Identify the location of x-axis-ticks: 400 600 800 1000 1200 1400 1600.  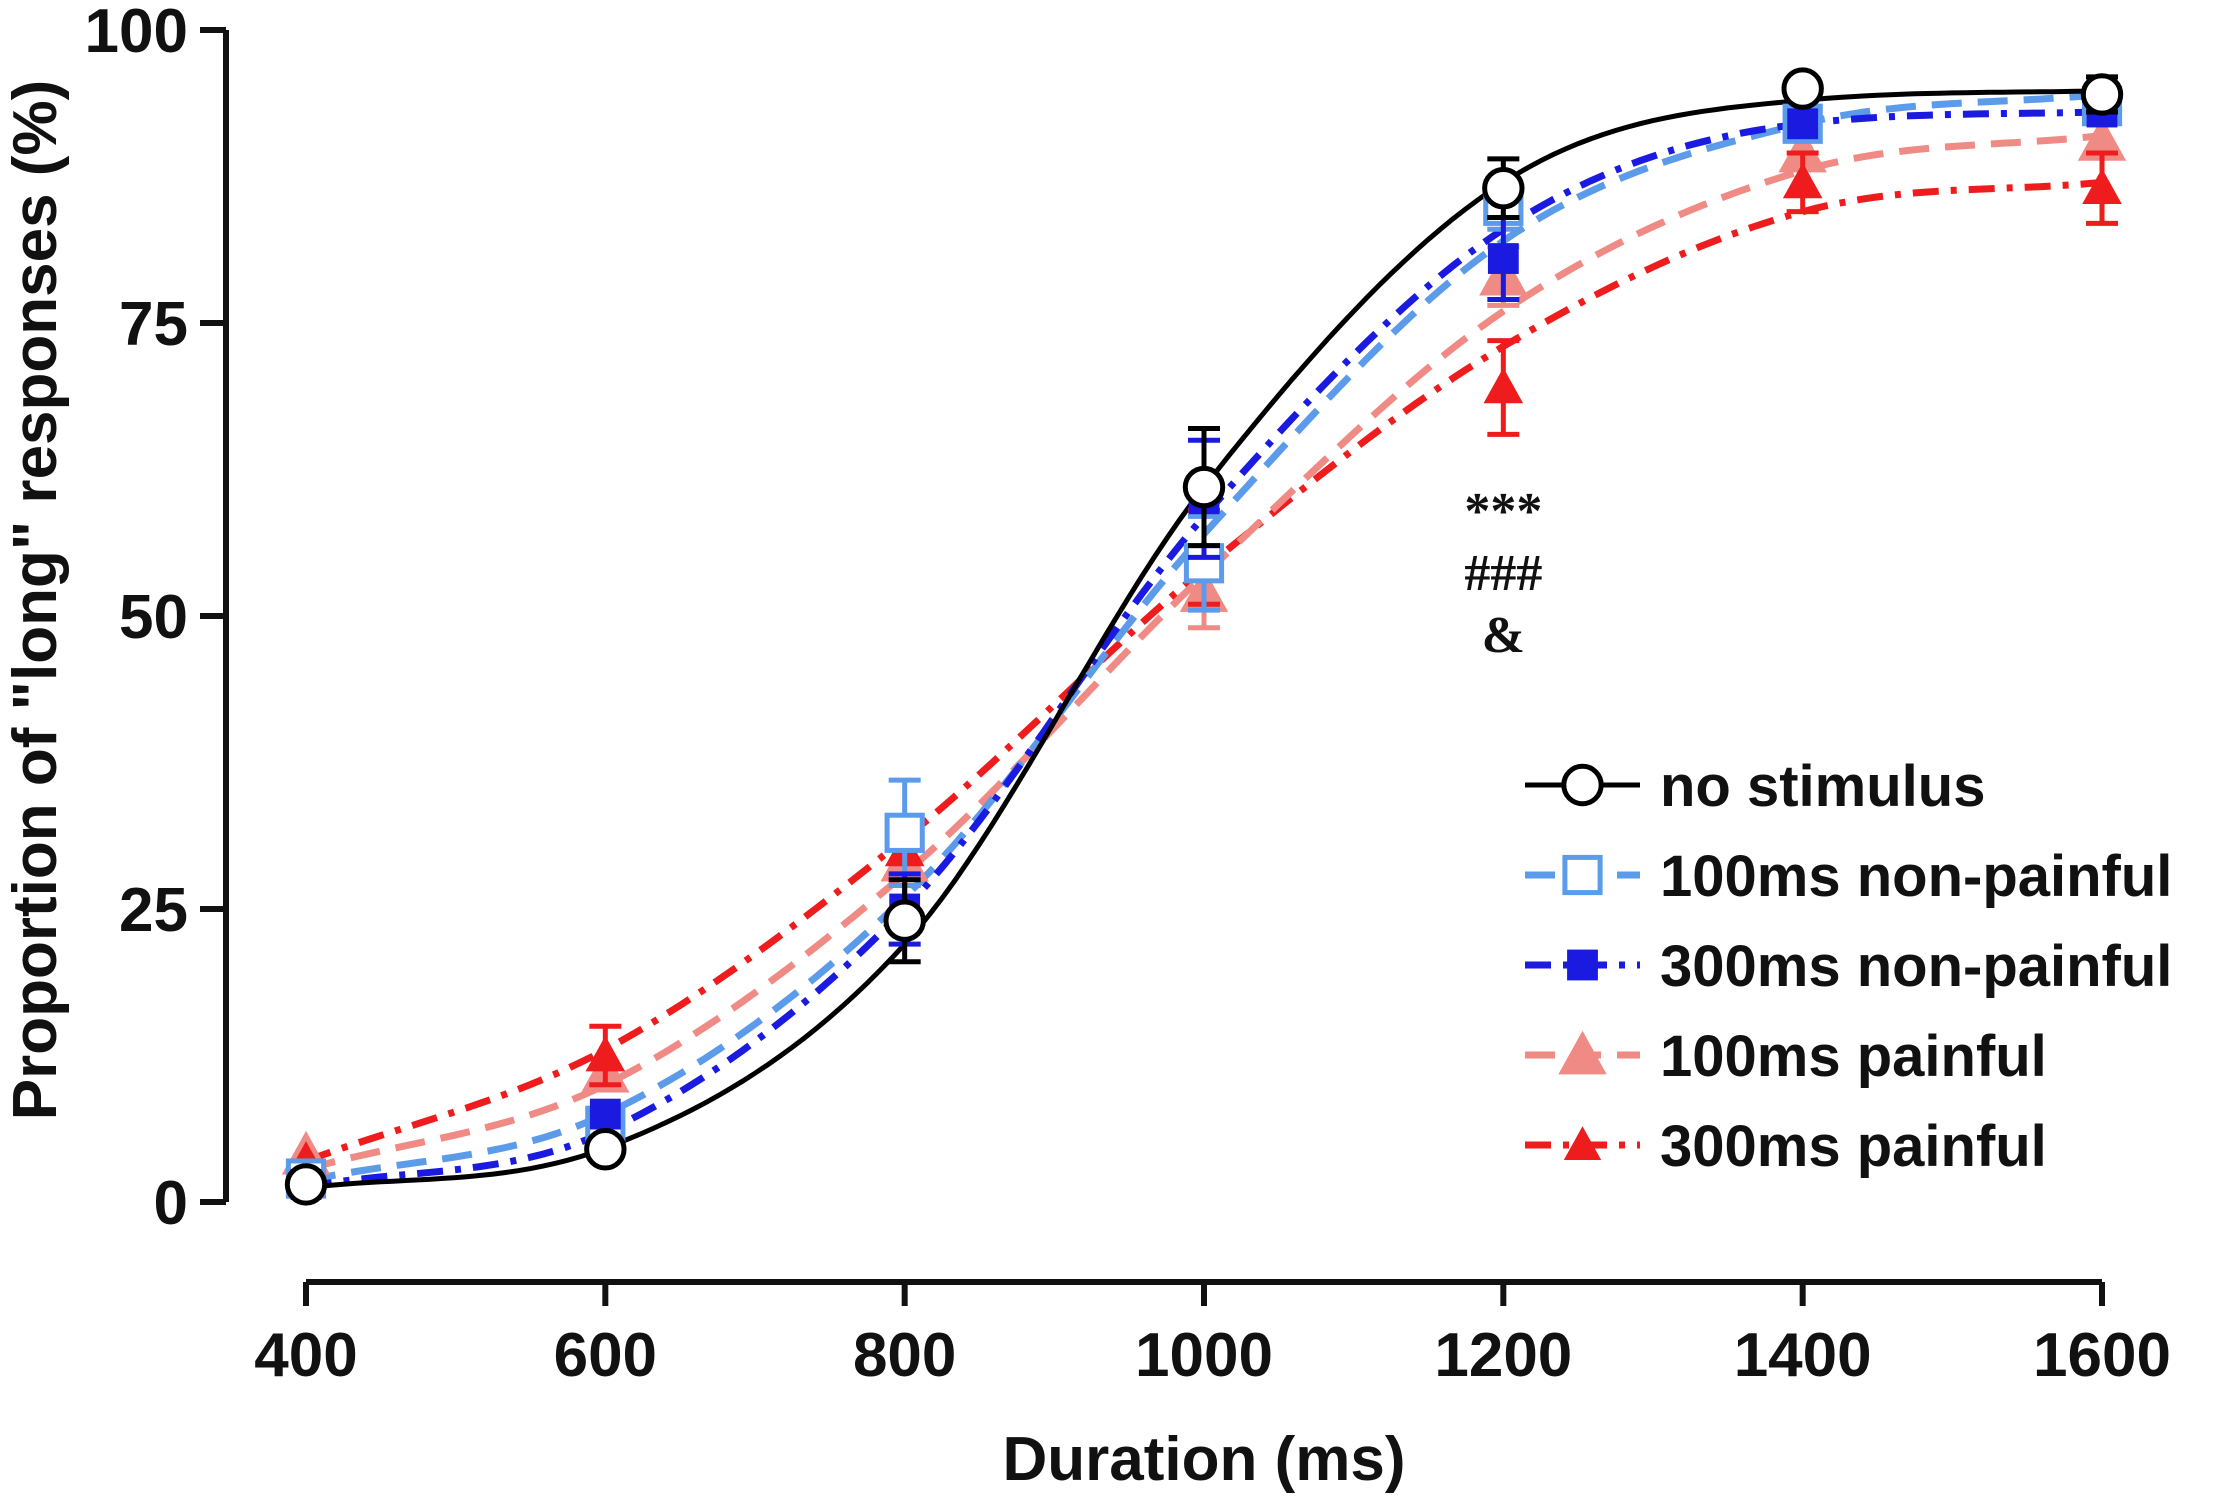
(1212, 1336).